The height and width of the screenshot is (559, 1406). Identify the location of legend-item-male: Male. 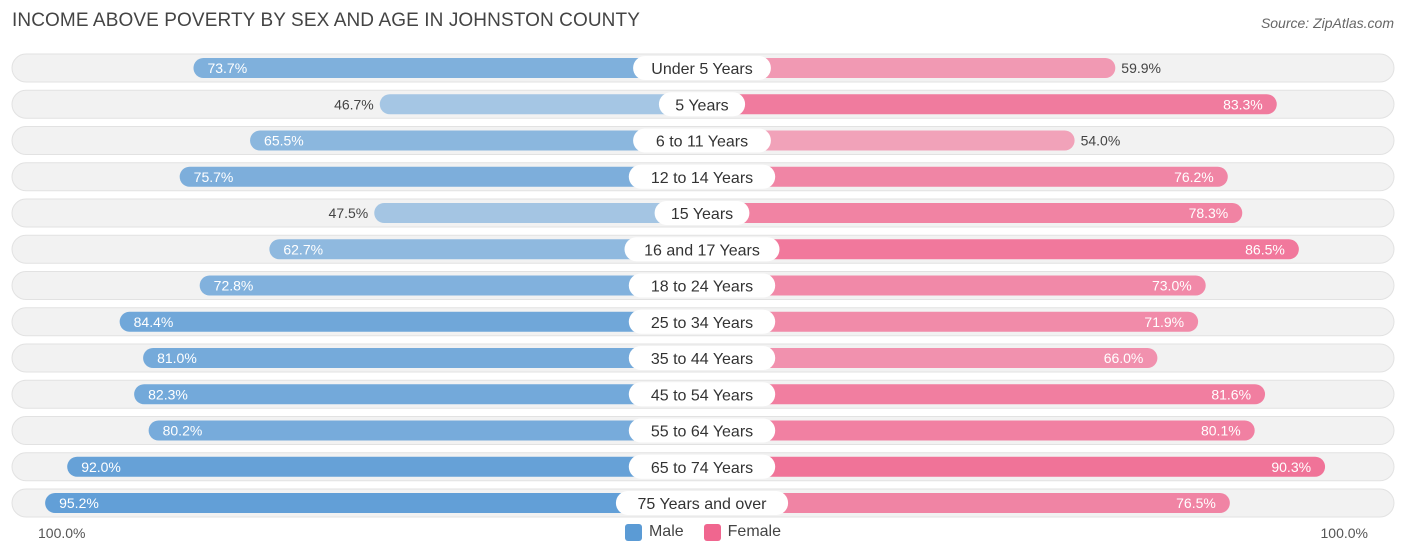
(654, 532).